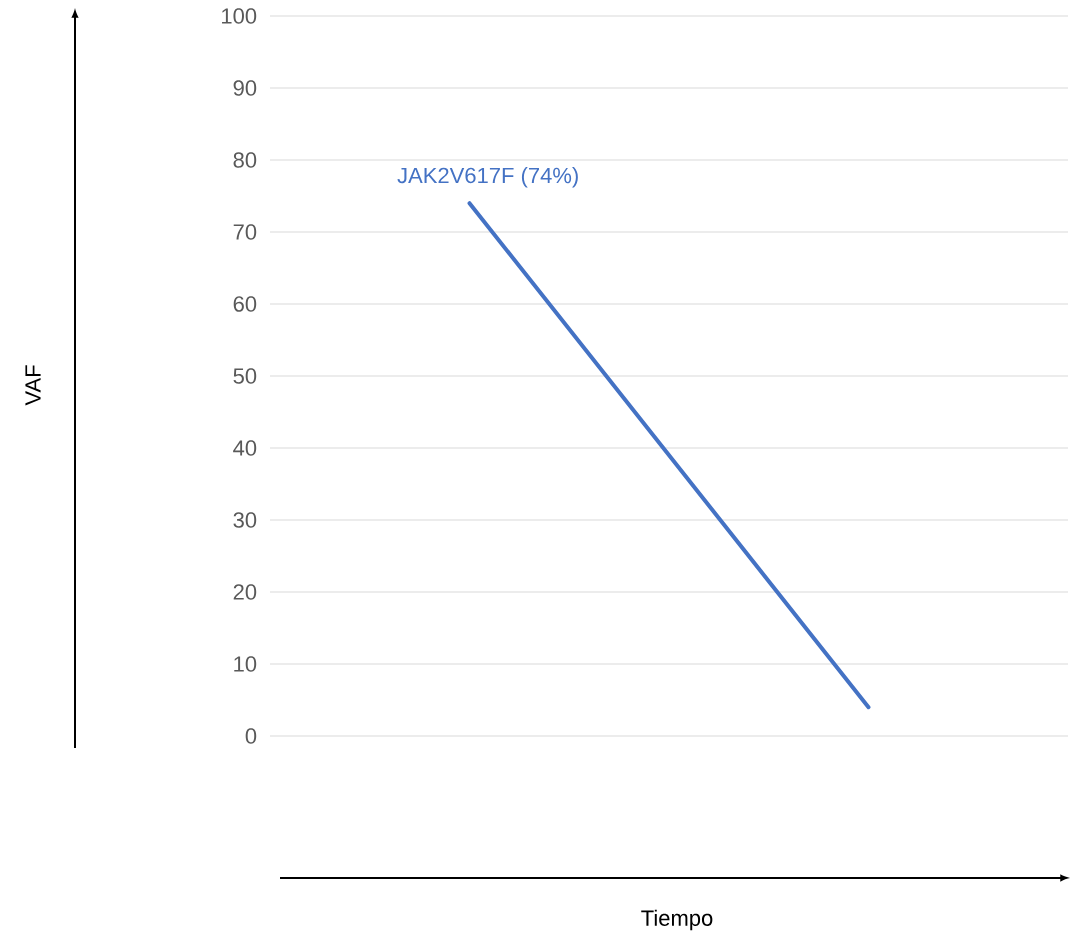 The width and height of the screenshot is (1071, 940). Describe the element at coordinates (245, 88) in the screenshot. I see `y-tick-label: 90` at that location.